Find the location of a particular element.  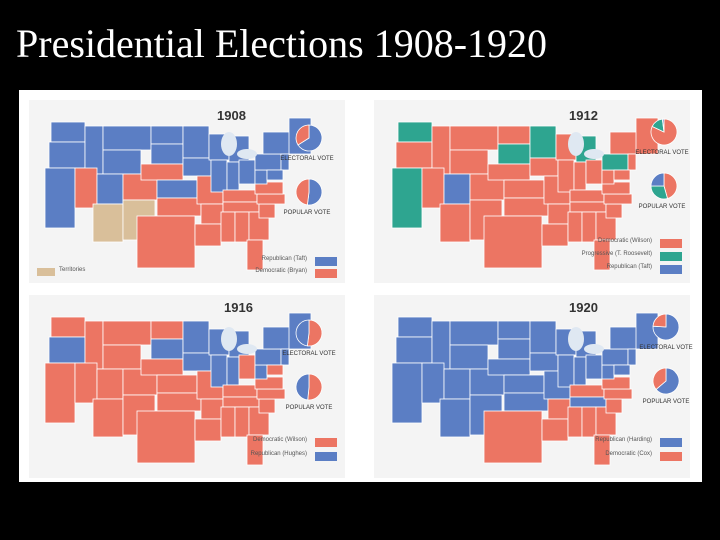

state-nebraska is located at coordinates (162, 172).